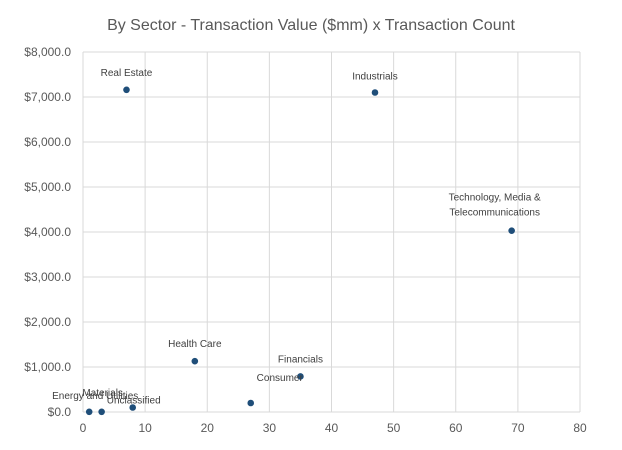  I want to click on y-tick-label: $8,000.0, so click(47, 52).